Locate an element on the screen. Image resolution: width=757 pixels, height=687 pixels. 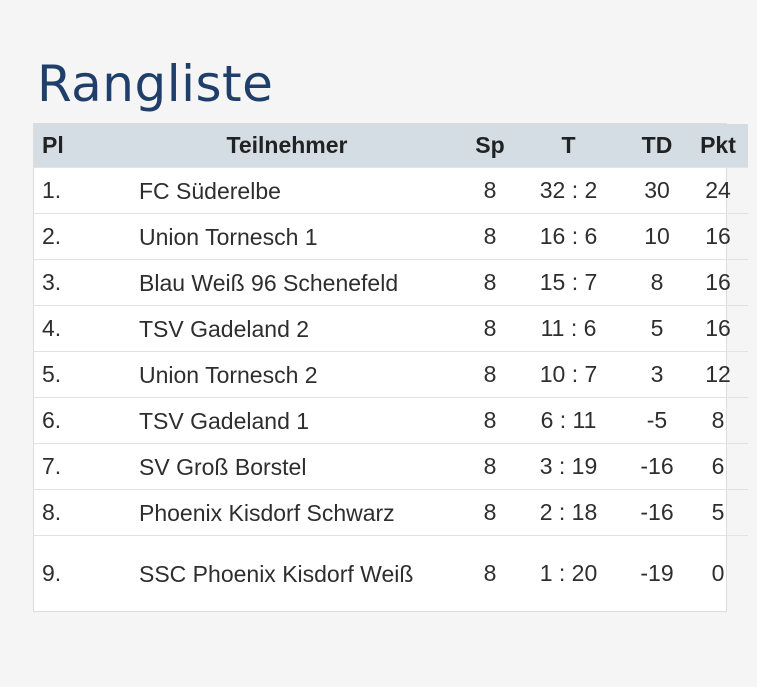
cell-pl: 2. is located at coordinates (85, 236).